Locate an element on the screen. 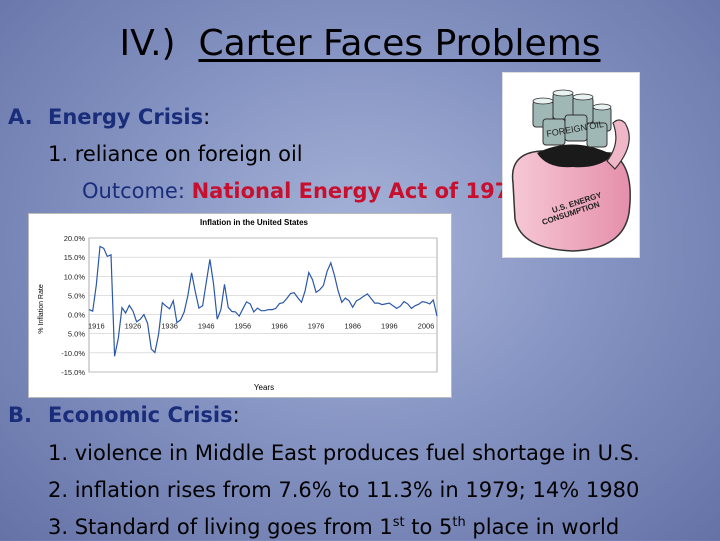  chart-series-line is located at coordinates (263, 301).